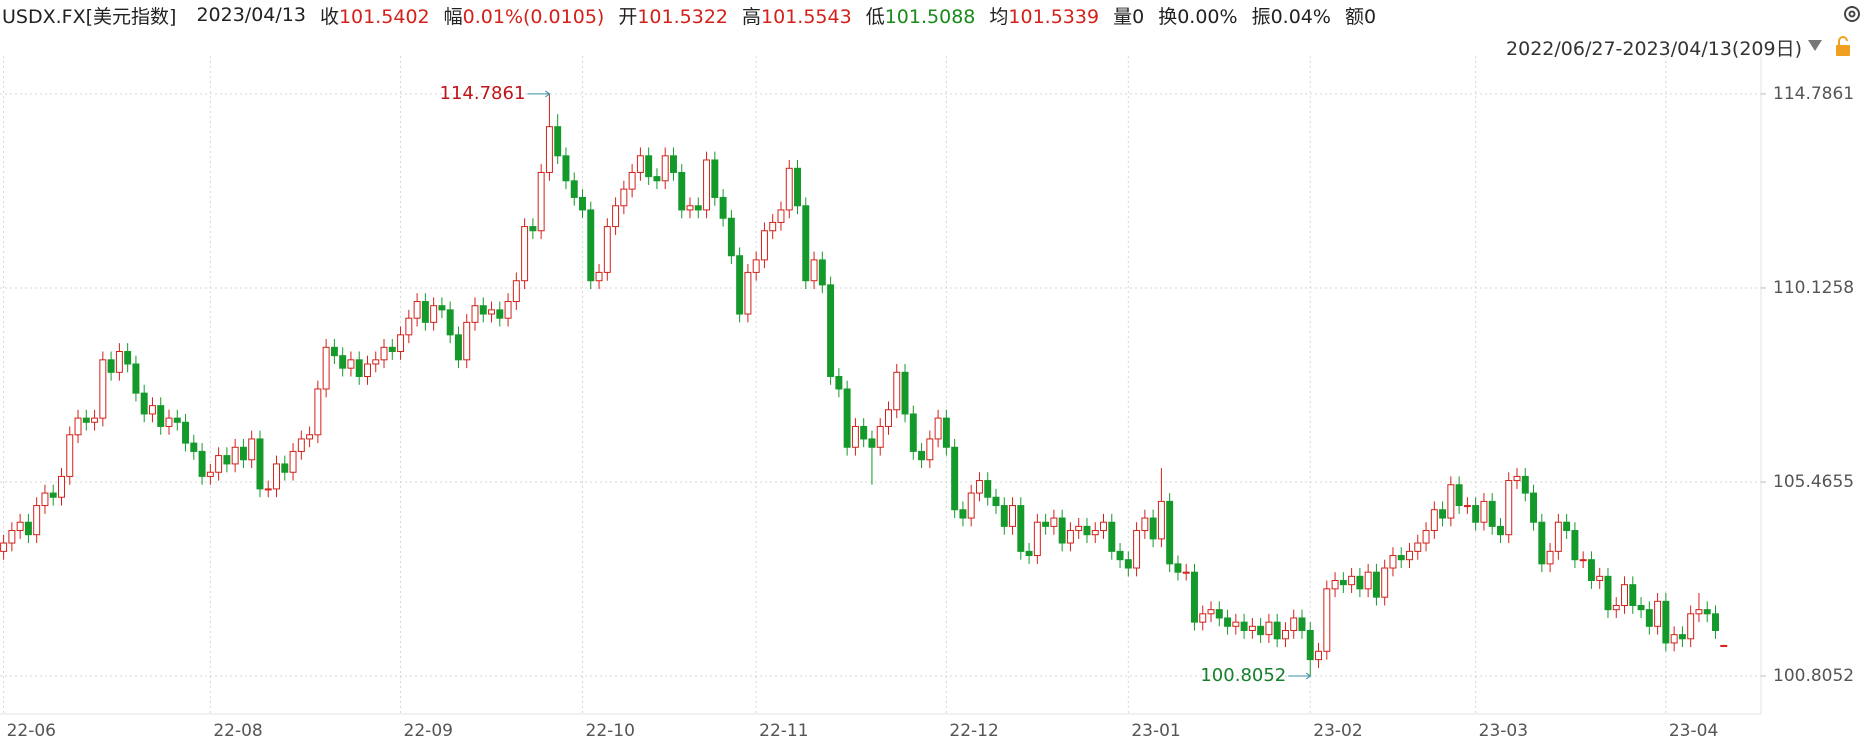 The width and height of the screenshot is (1866, 746). I want to click on date-range: 2022/06/27-2023/04/13(209日), so click(1654, 47).